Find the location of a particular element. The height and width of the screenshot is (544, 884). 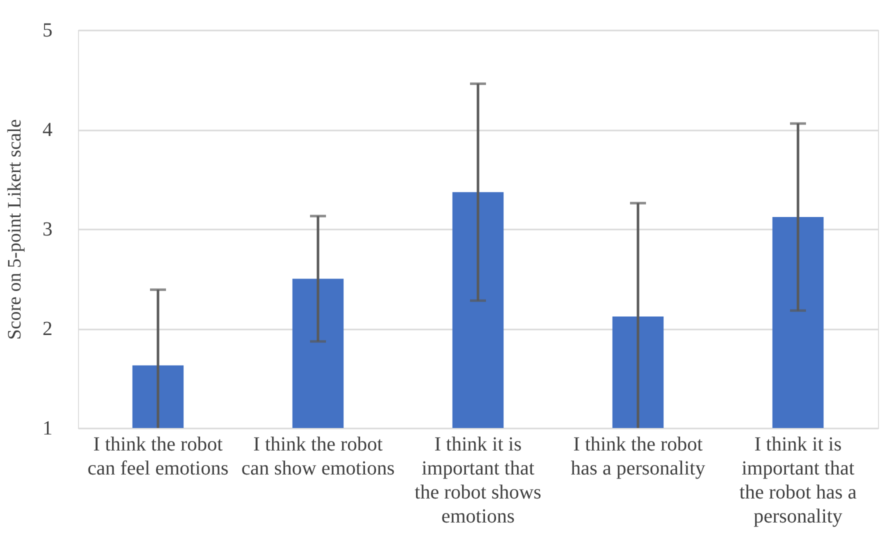

y-tick-label: 3 is located at coordinates (47, 229).